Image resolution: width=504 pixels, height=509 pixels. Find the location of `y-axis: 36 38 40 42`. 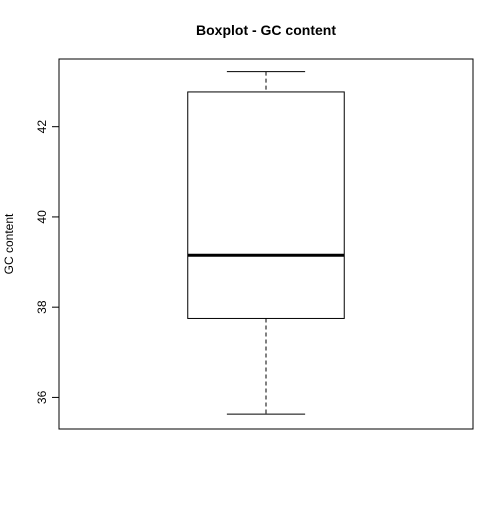

y-axis: 36 38 40 42 is located at coordinates (47, 262).